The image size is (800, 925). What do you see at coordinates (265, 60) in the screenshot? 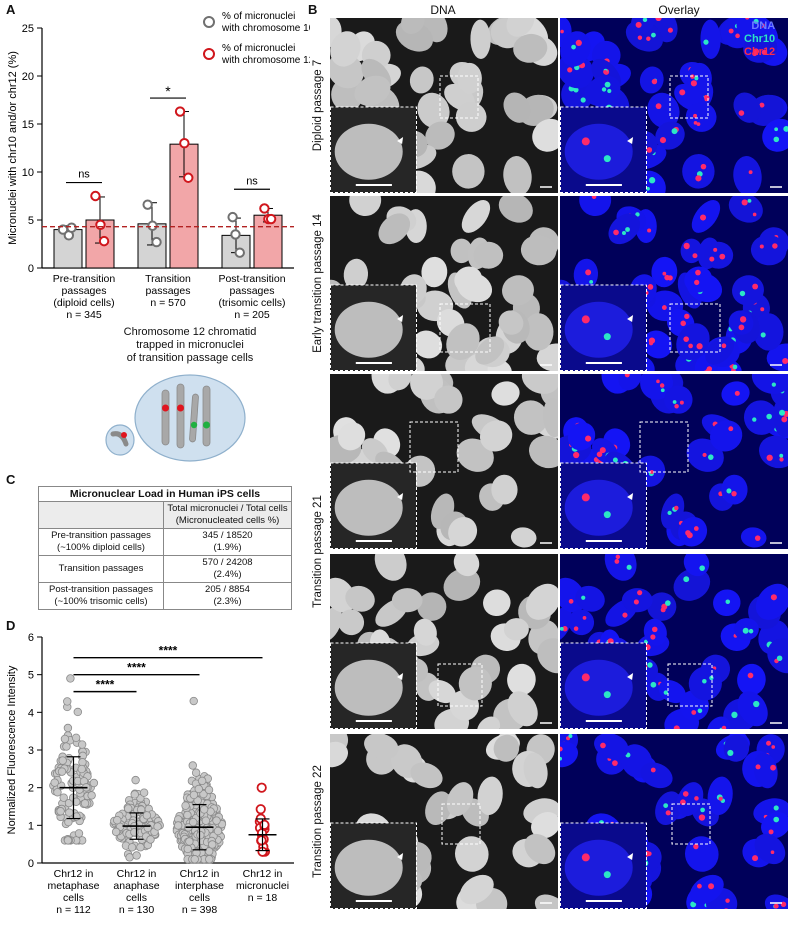
I see `legend-label-chr12-l2: with chromosome 12` at bounding box center [265, 60].